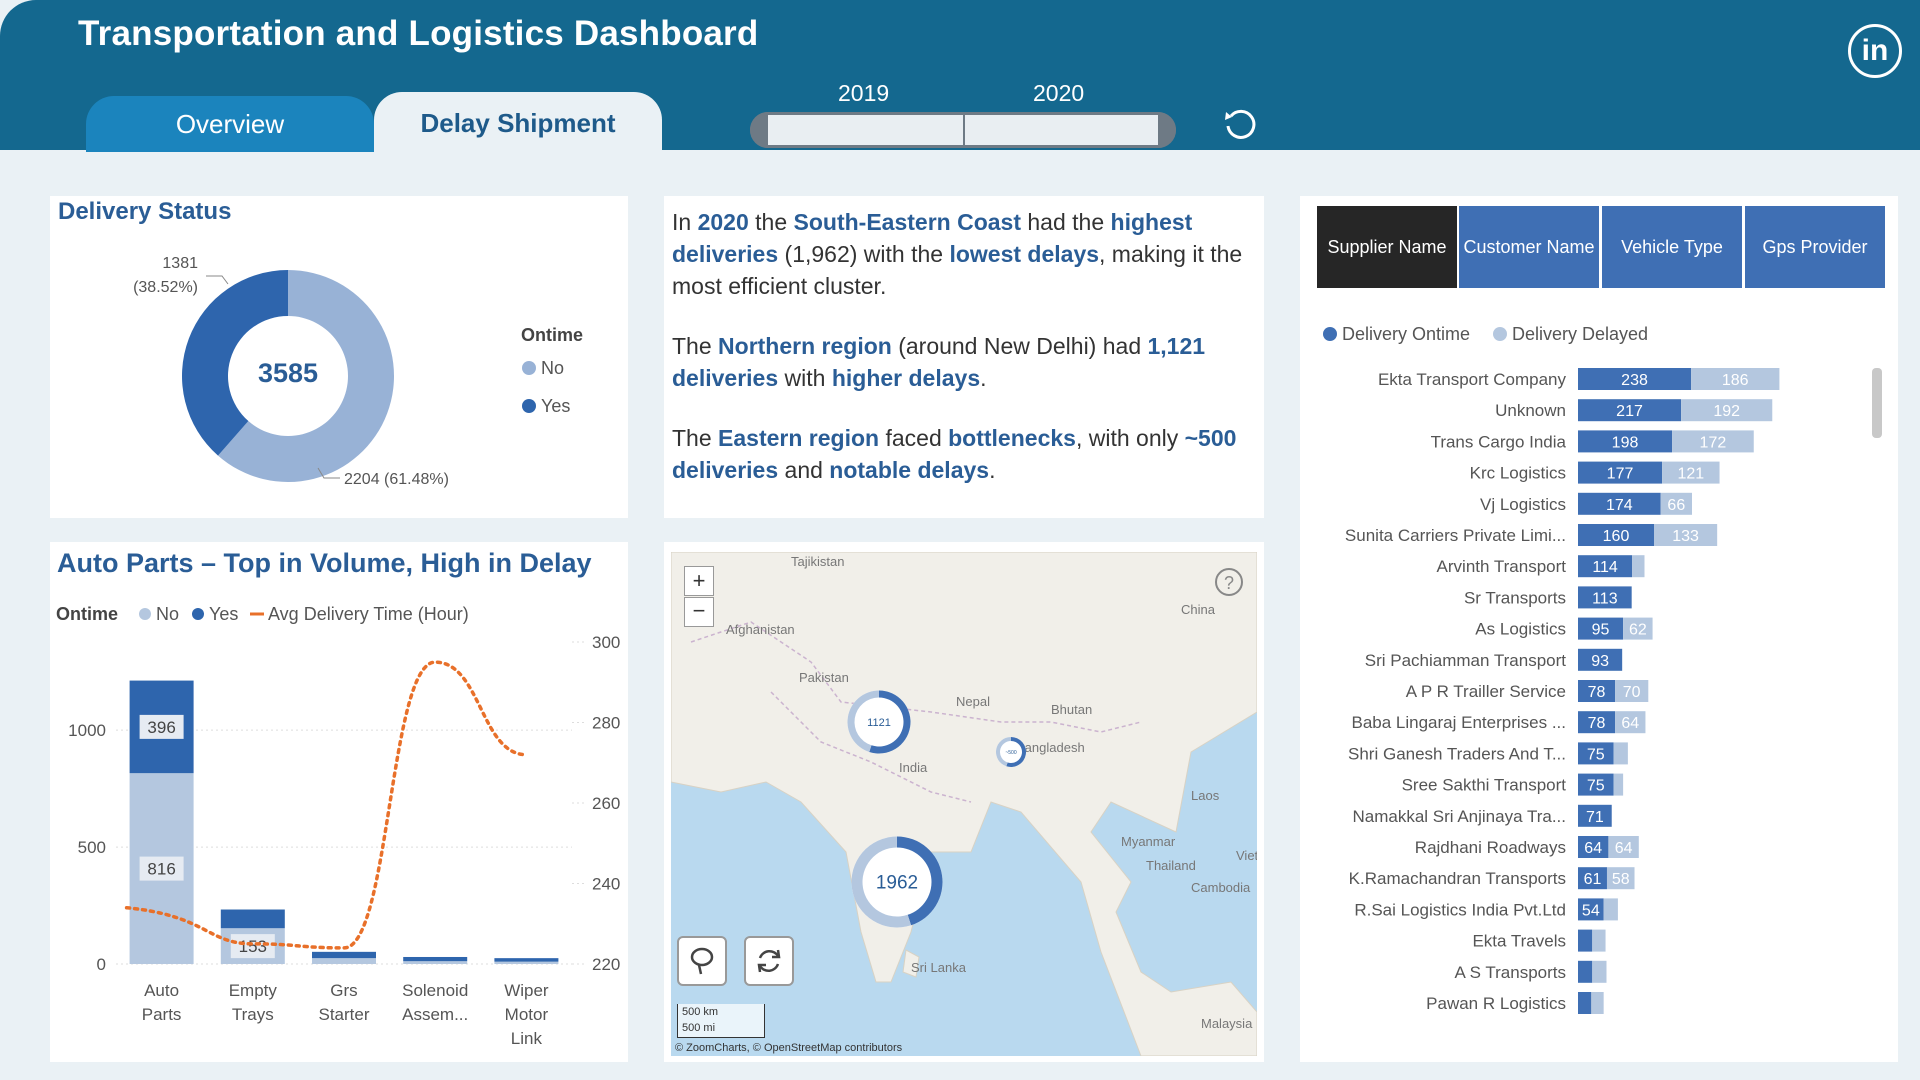  What do you see at coordinates (1877, 403) in the screenshot?
I see `scrollbar-thumb` at bounding box center [1877, 403].